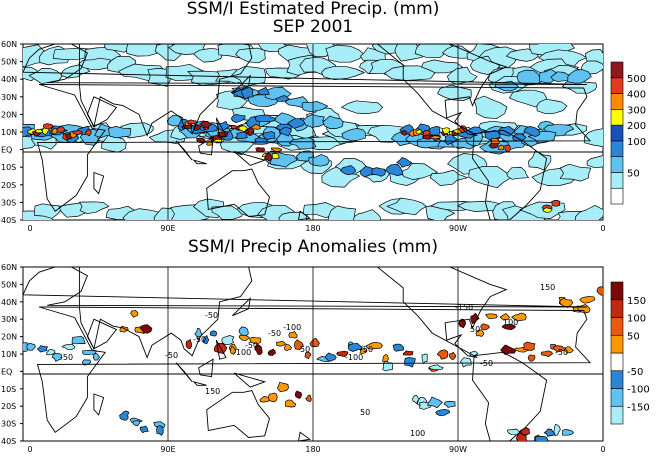  I want to click on lat-tick-label: 20S, so click(8, 406).